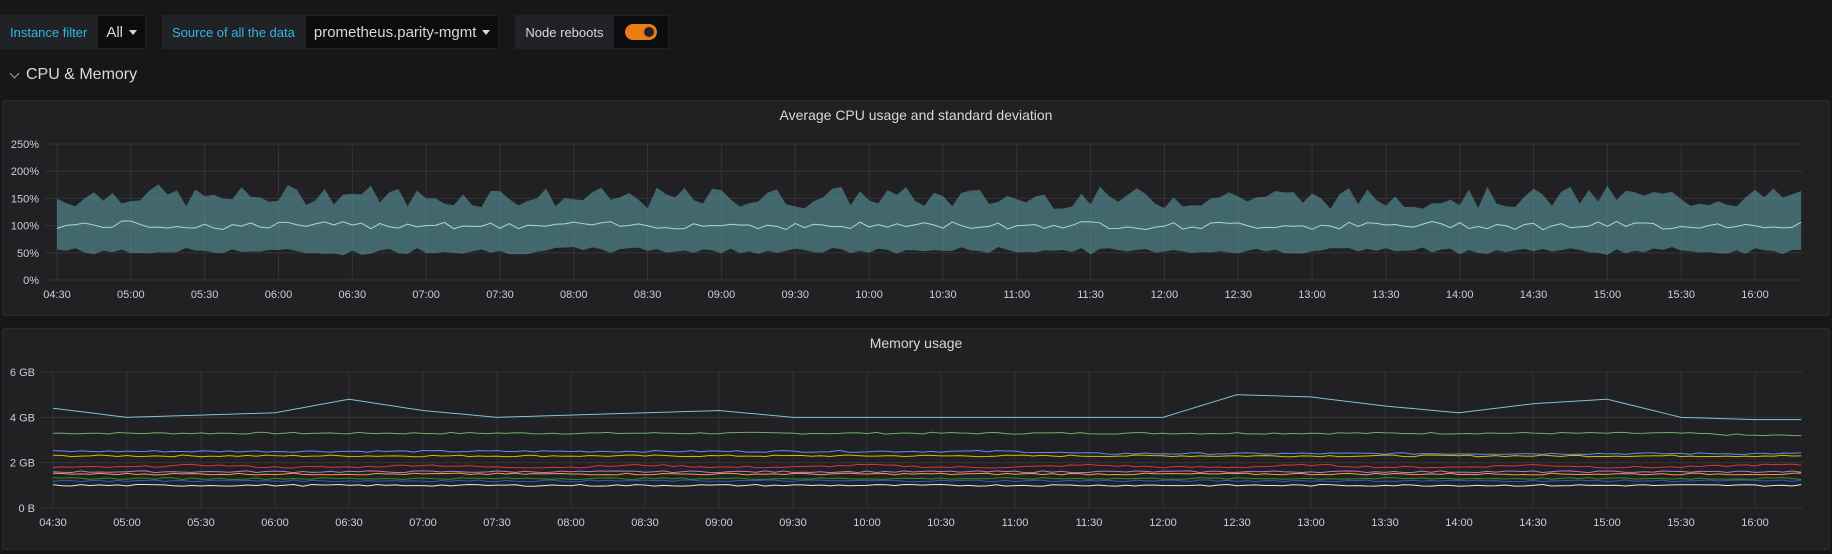  I want to click on y-tick-label: 6 GB, so click(22, 373).